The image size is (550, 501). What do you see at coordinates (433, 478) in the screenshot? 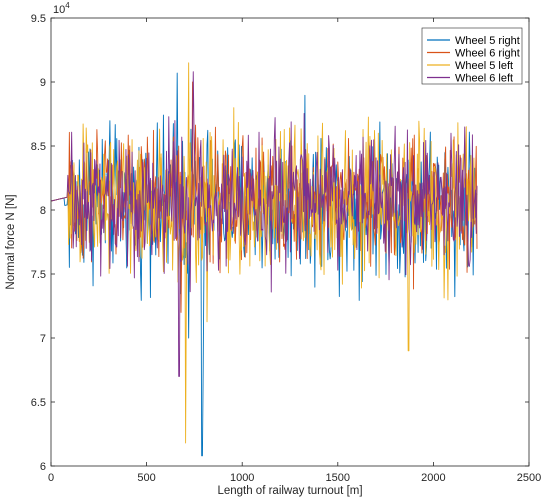
I see `x-tick-label: 2000` at bounding box center [433, 478].